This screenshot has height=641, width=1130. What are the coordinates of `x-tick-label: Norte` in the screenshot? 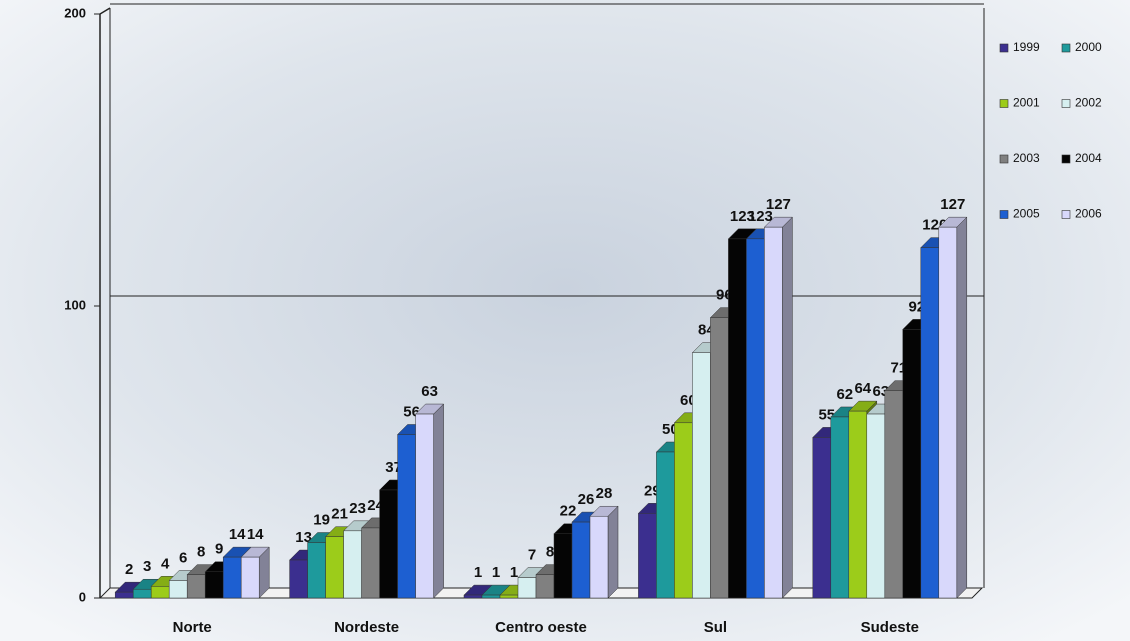 It's located at (192, 627).